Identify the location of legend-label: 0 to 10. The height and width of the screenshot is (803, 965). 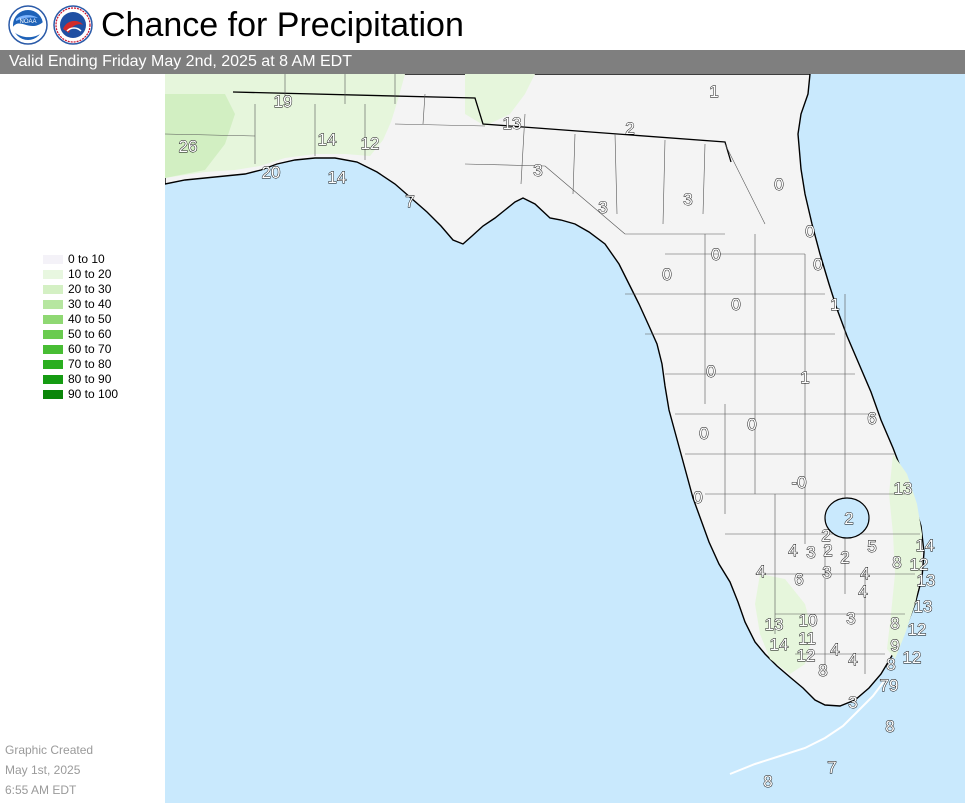
(86, 259).